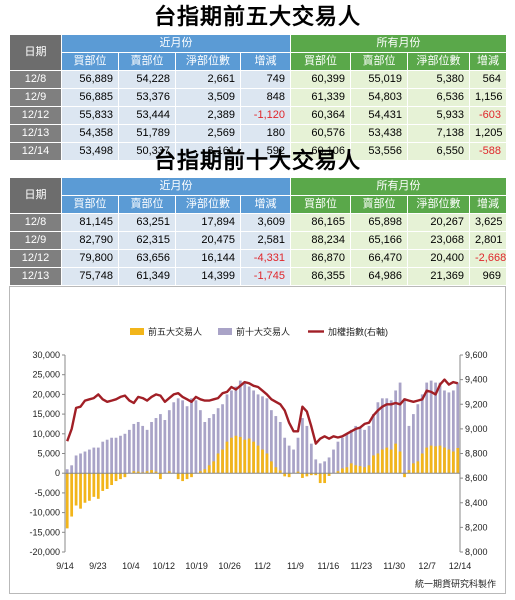 This screenshot has height=600, width=515. I want to click on x-tick-label: 10/12, so click(163, 566).